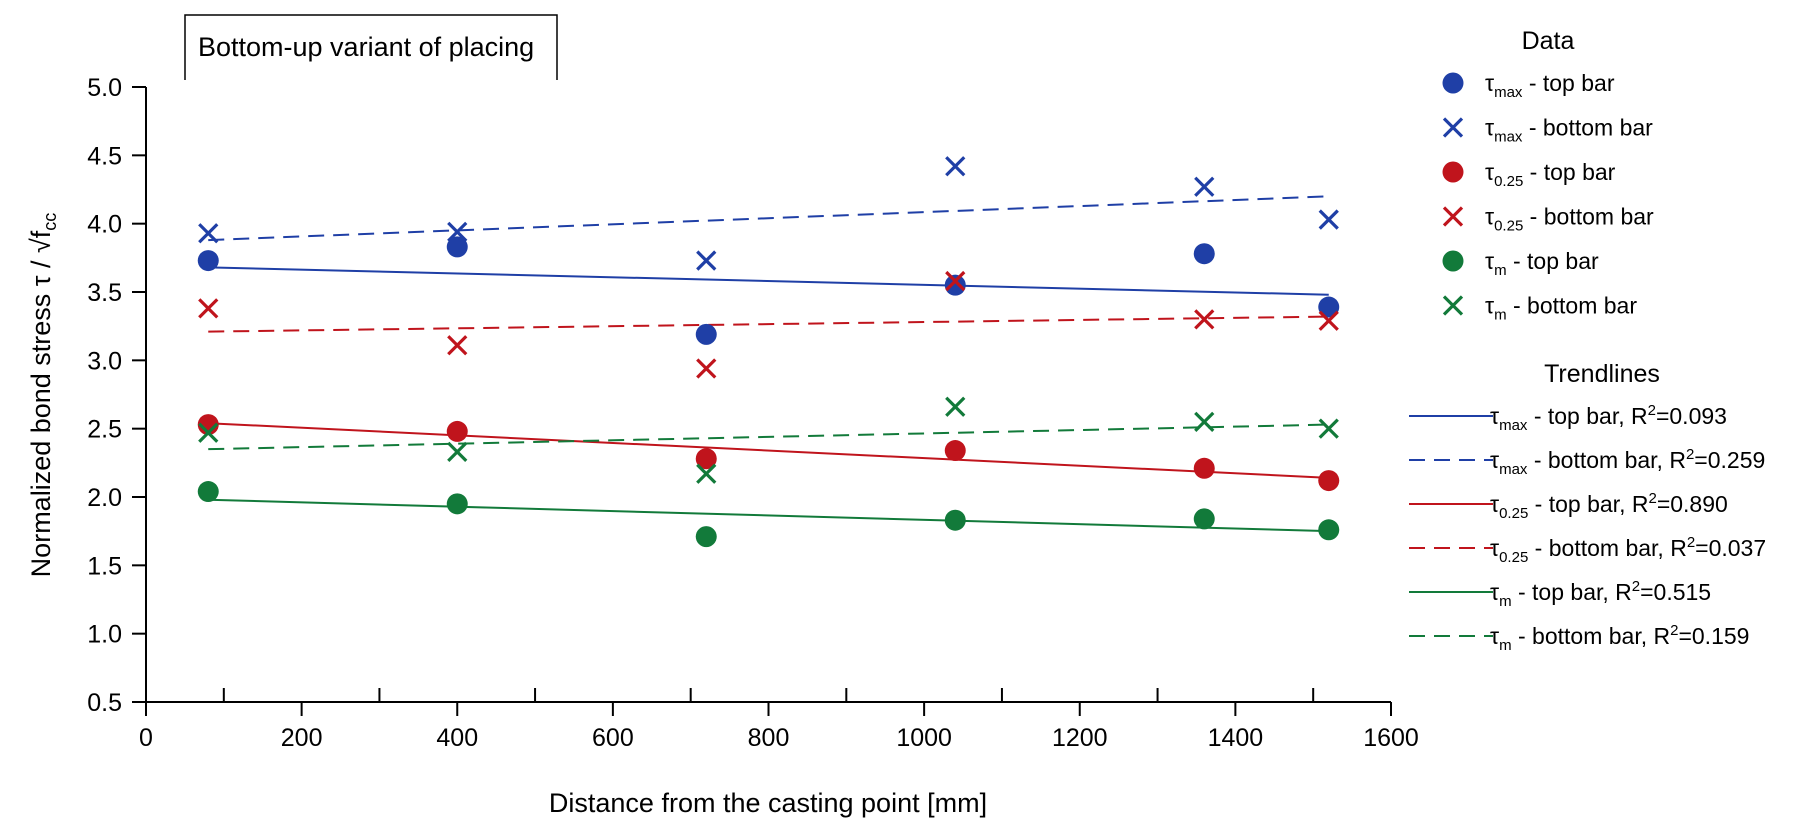 This screenshot has height=838, width=1810. What do you see at coordinates (1692, 504) in the screenshot?
I see `legend-r2-value: =0.890` at bounding box center [1692, 504].